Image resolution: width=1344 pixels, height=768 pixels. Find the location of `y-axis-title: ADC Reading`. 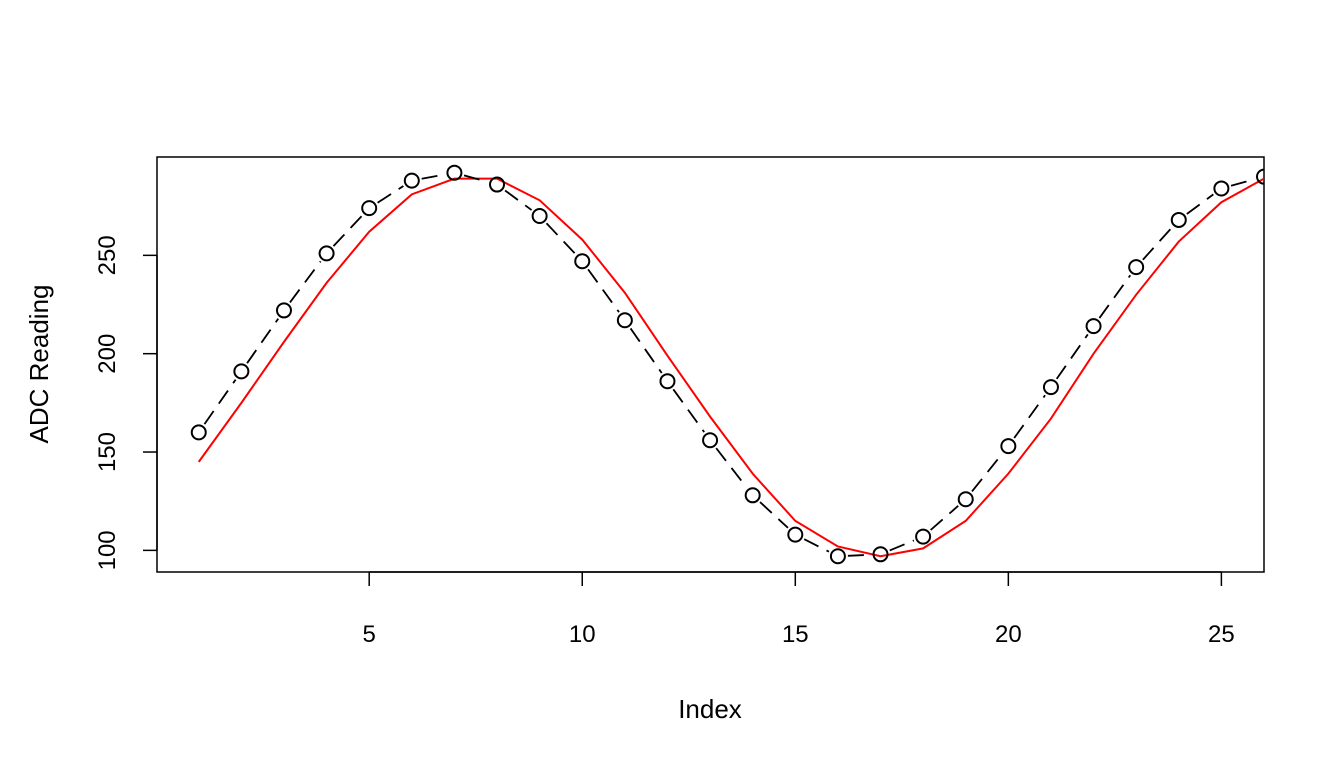

y-axis-title: ADC Reading is located at coordinates (39, 364).